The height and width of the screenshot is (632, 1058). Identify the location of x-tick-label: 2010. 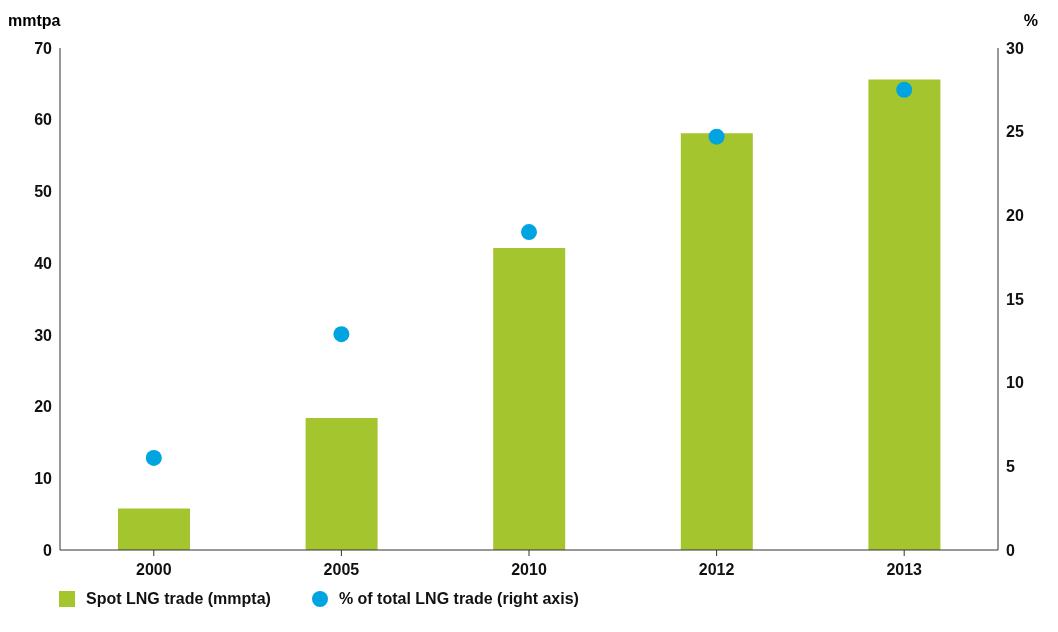
(529, 570).